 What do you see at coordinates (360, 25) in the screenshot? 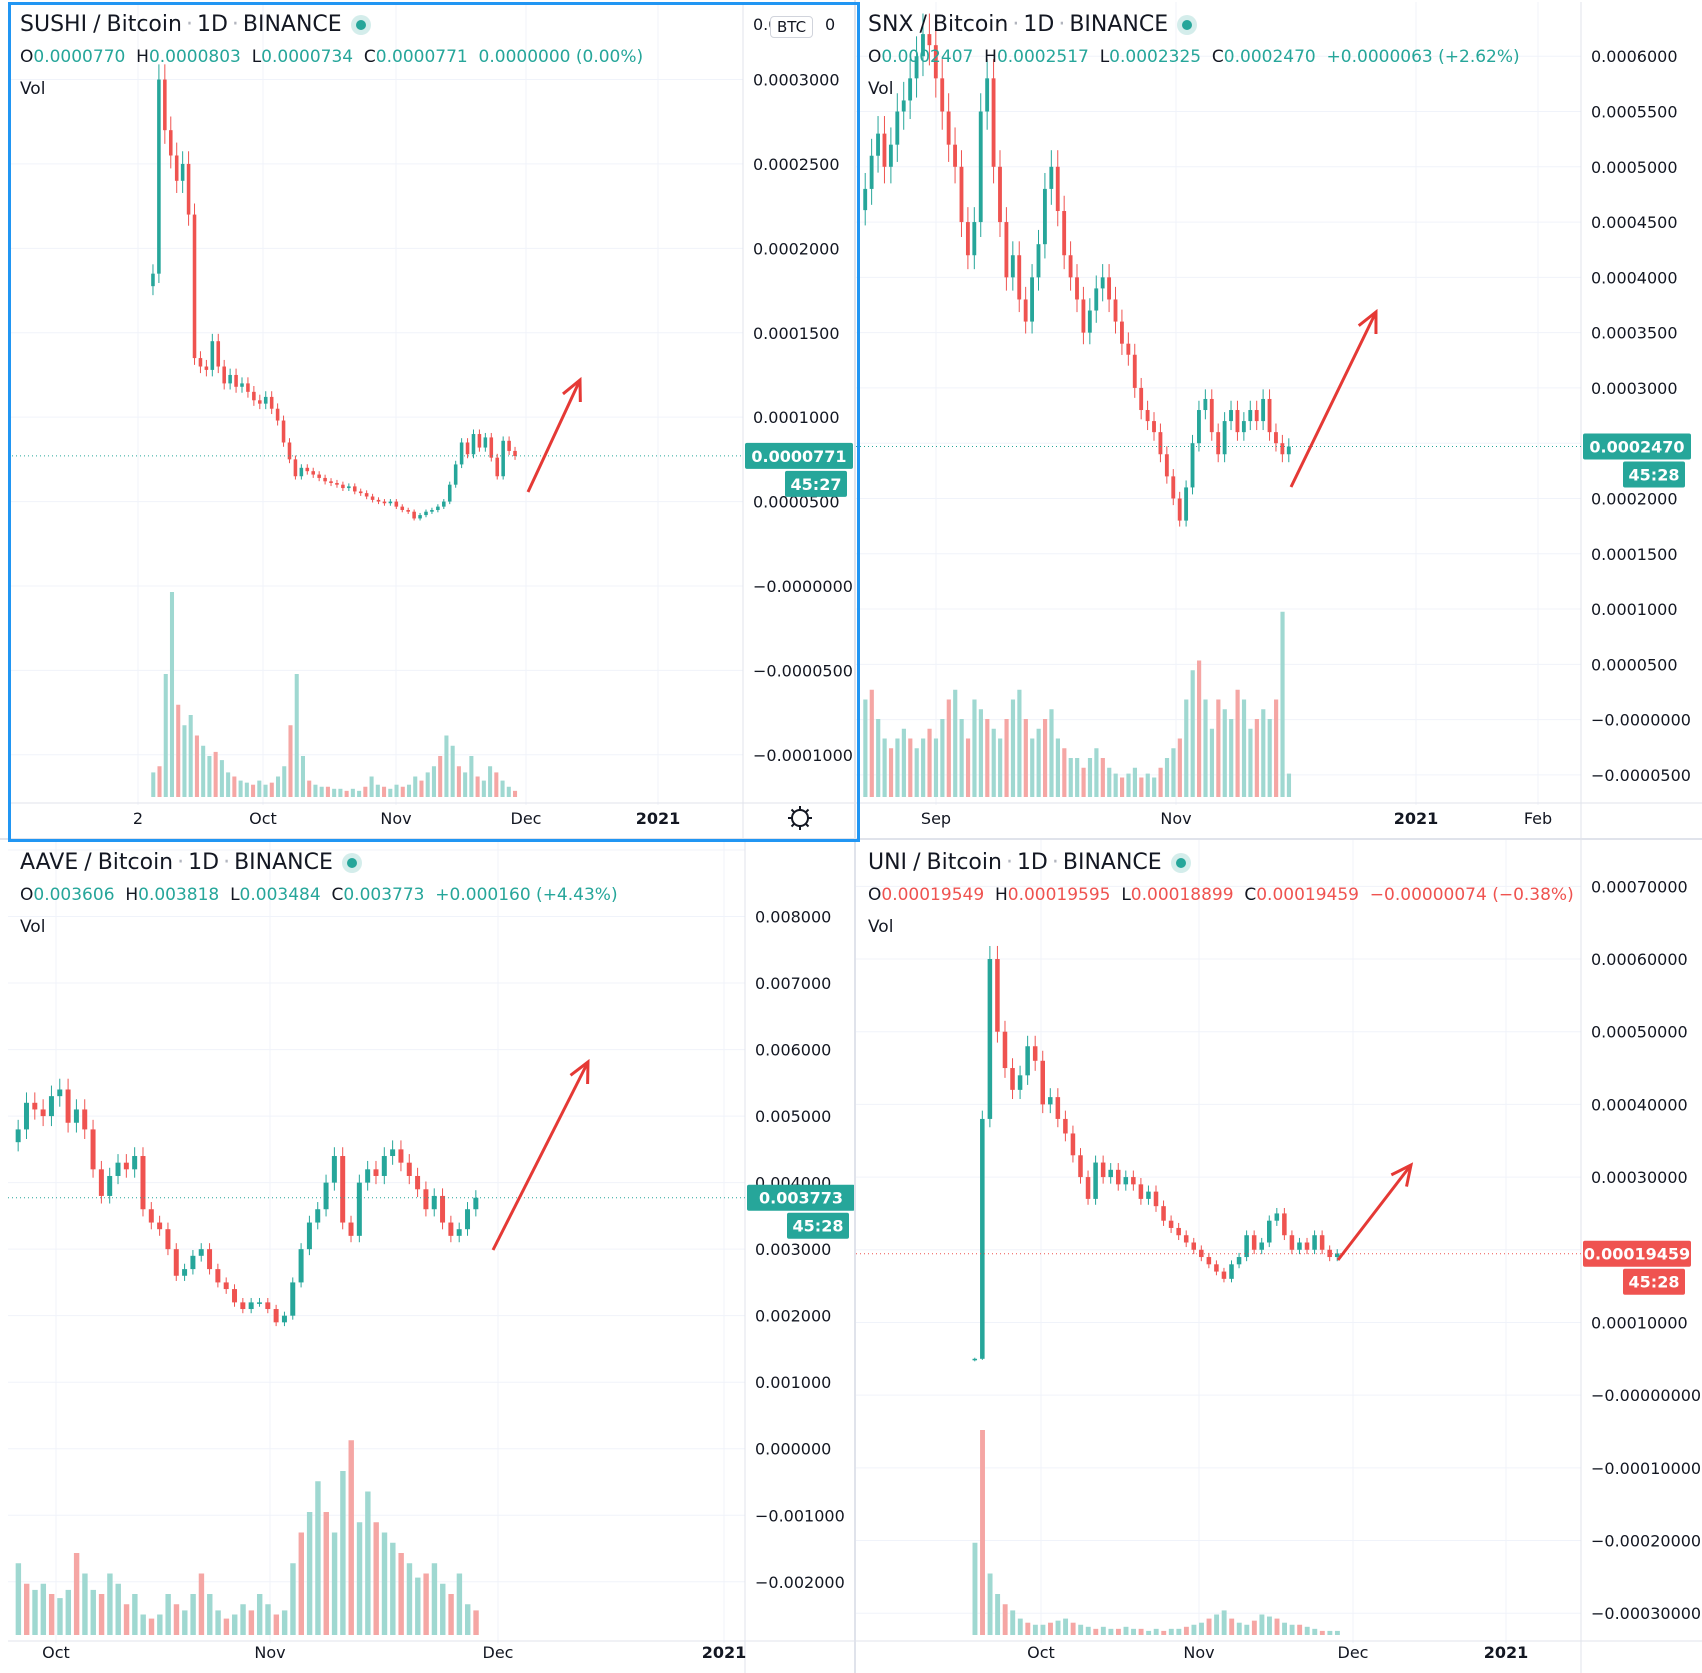
I see `live-status-icon` at bounding box center [360, 25].